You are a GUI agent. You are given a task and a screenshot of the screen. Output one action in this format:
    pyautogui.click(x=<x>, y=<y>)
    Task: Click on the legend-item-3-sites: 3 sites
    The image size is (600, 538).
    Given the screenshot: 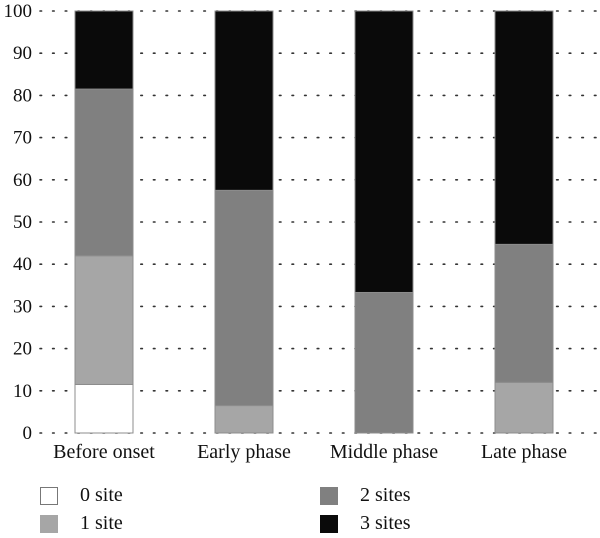 What is the action you would take?
    pyautogui.click(x=365, y=523)
    